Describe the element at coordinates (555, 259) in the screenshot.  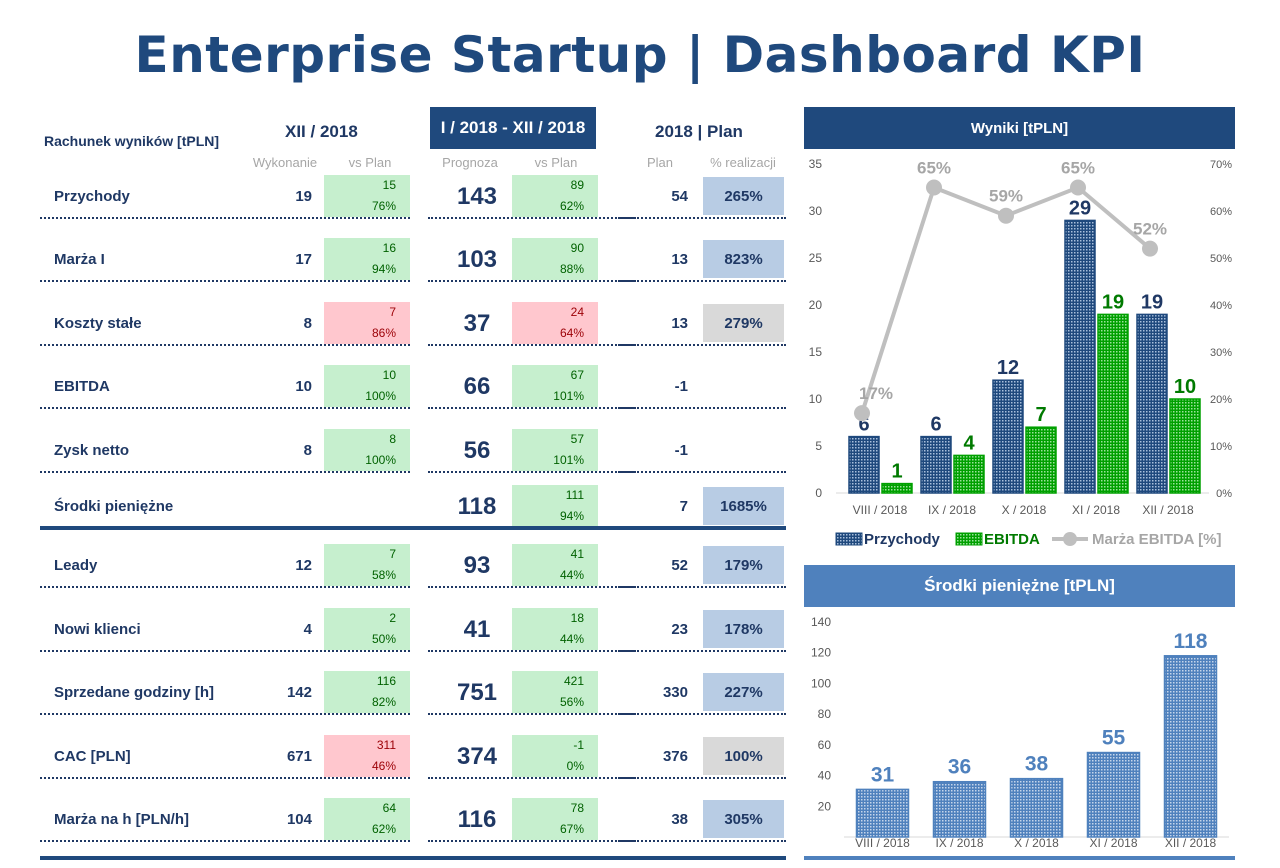
I see `ytd-vs-plan-cell: 90 88%` at that location.